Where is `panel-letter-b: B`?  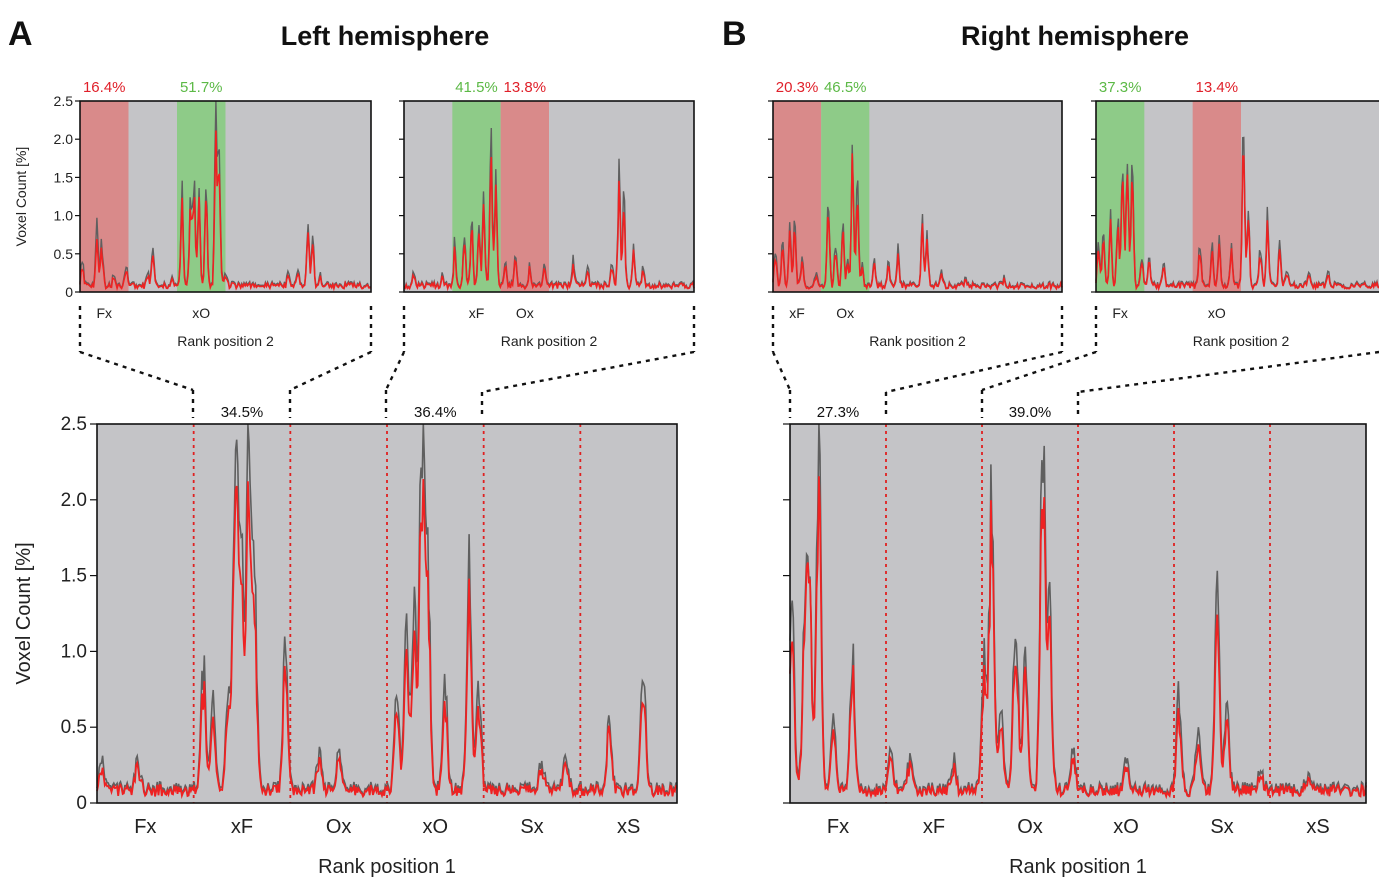
panel-letter-b: B is located at coordinates (734, 34).